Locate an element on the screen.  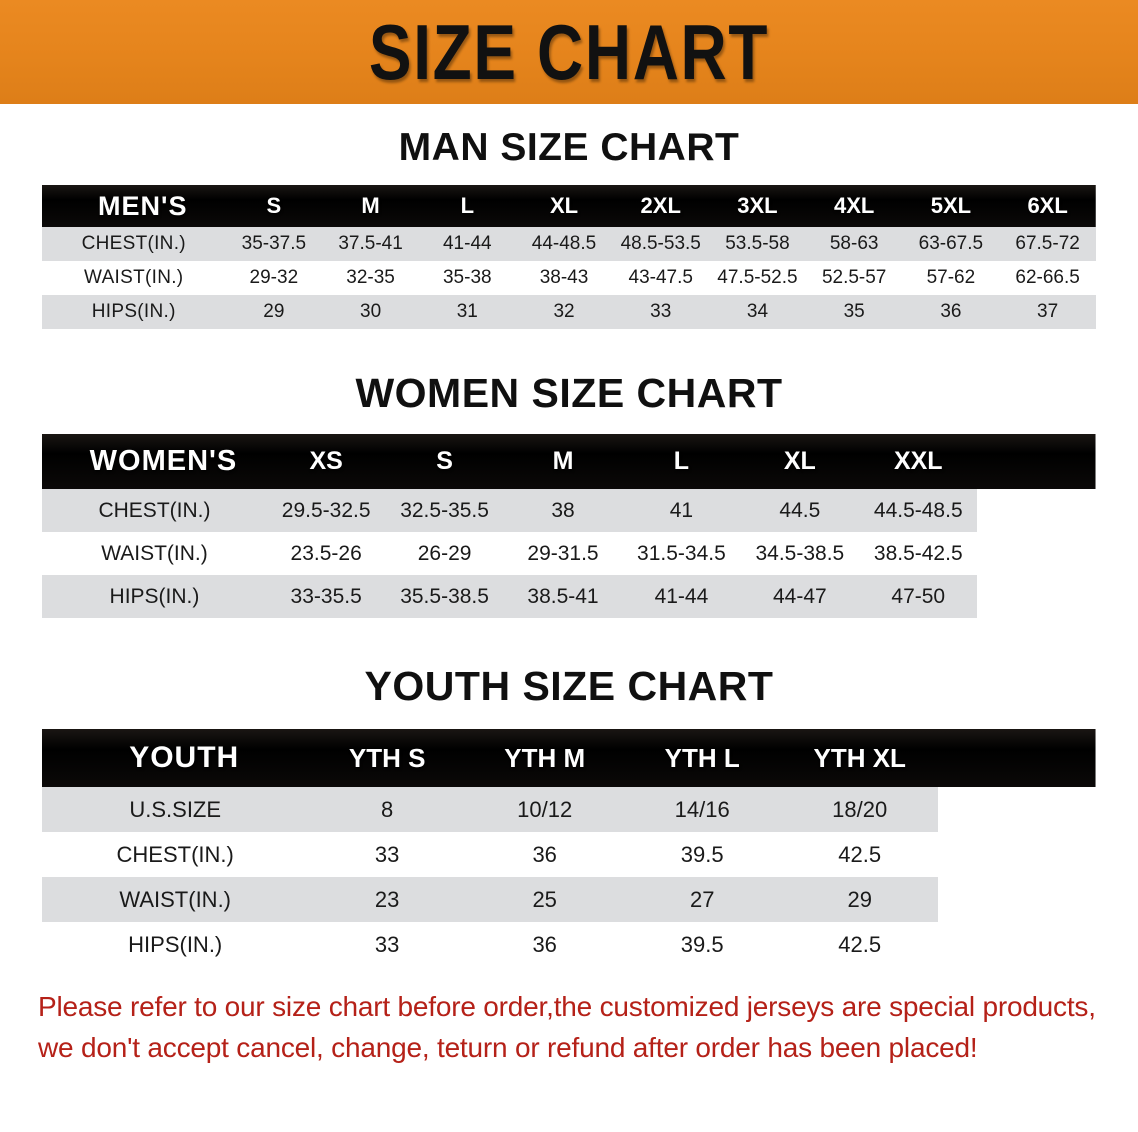
youth-cell: 8 is located at coordinates (387, 809).